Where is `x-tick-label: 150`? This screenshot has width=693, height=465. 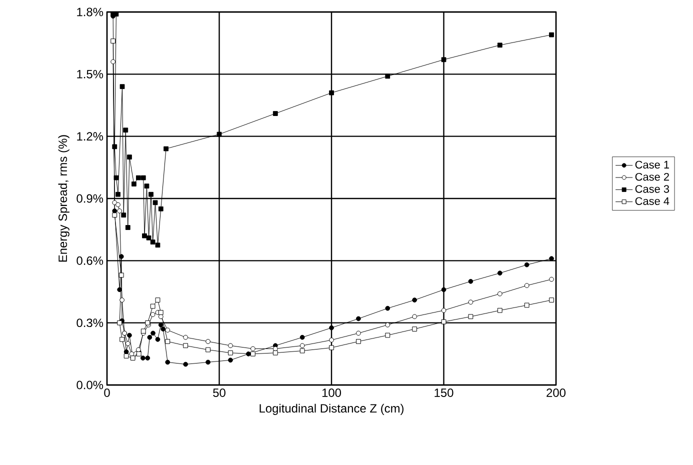 x-tick-label: 150 is located at coordinates (444, 392).